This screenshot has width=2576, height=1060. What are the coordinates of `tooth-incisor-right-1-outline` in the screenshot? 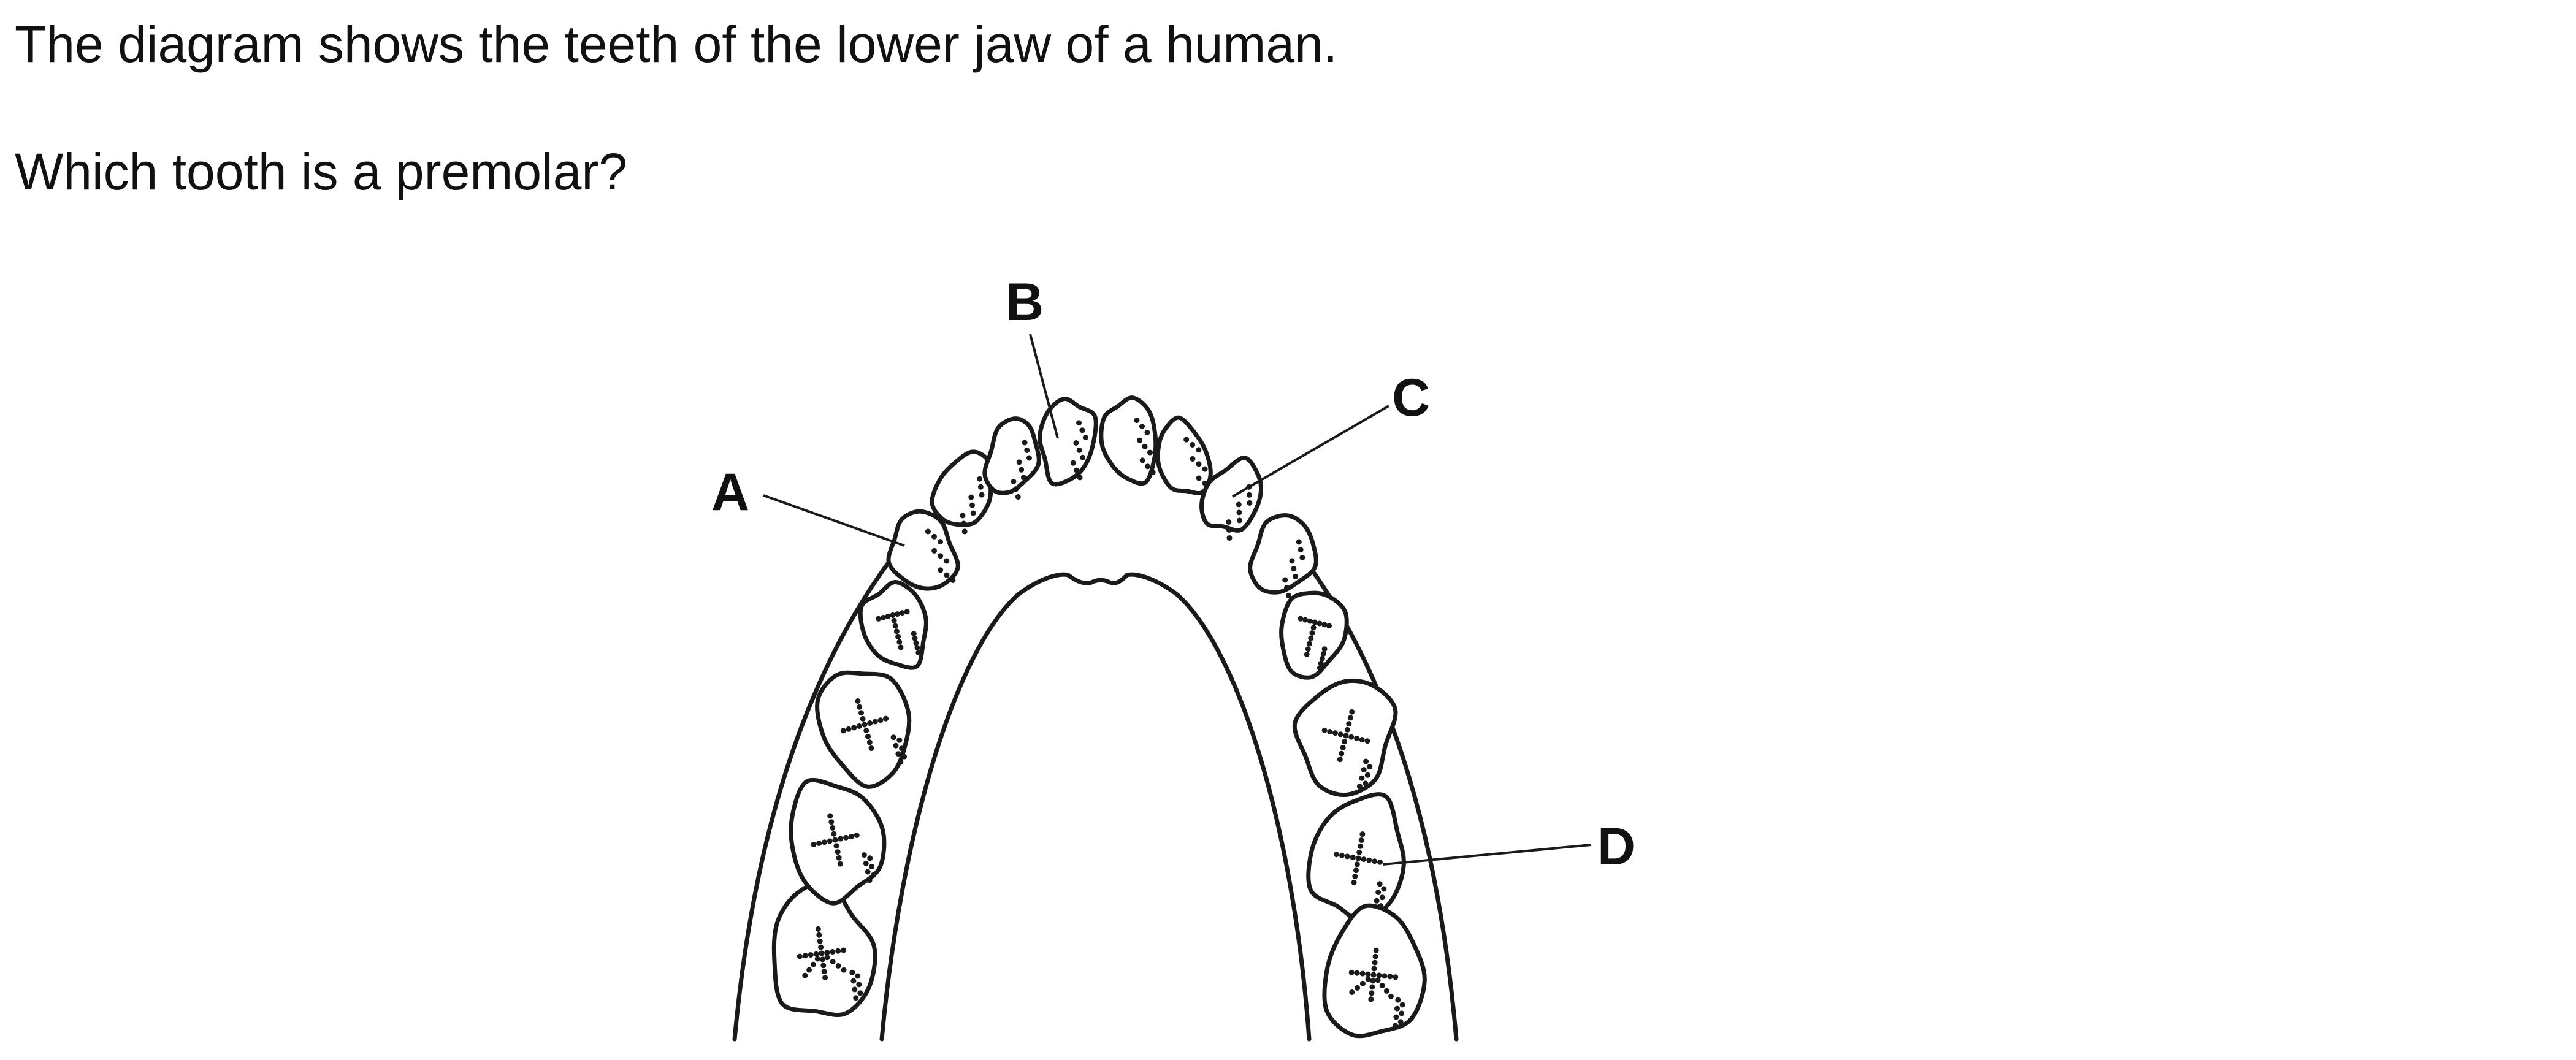 It's located at (1128, 440).